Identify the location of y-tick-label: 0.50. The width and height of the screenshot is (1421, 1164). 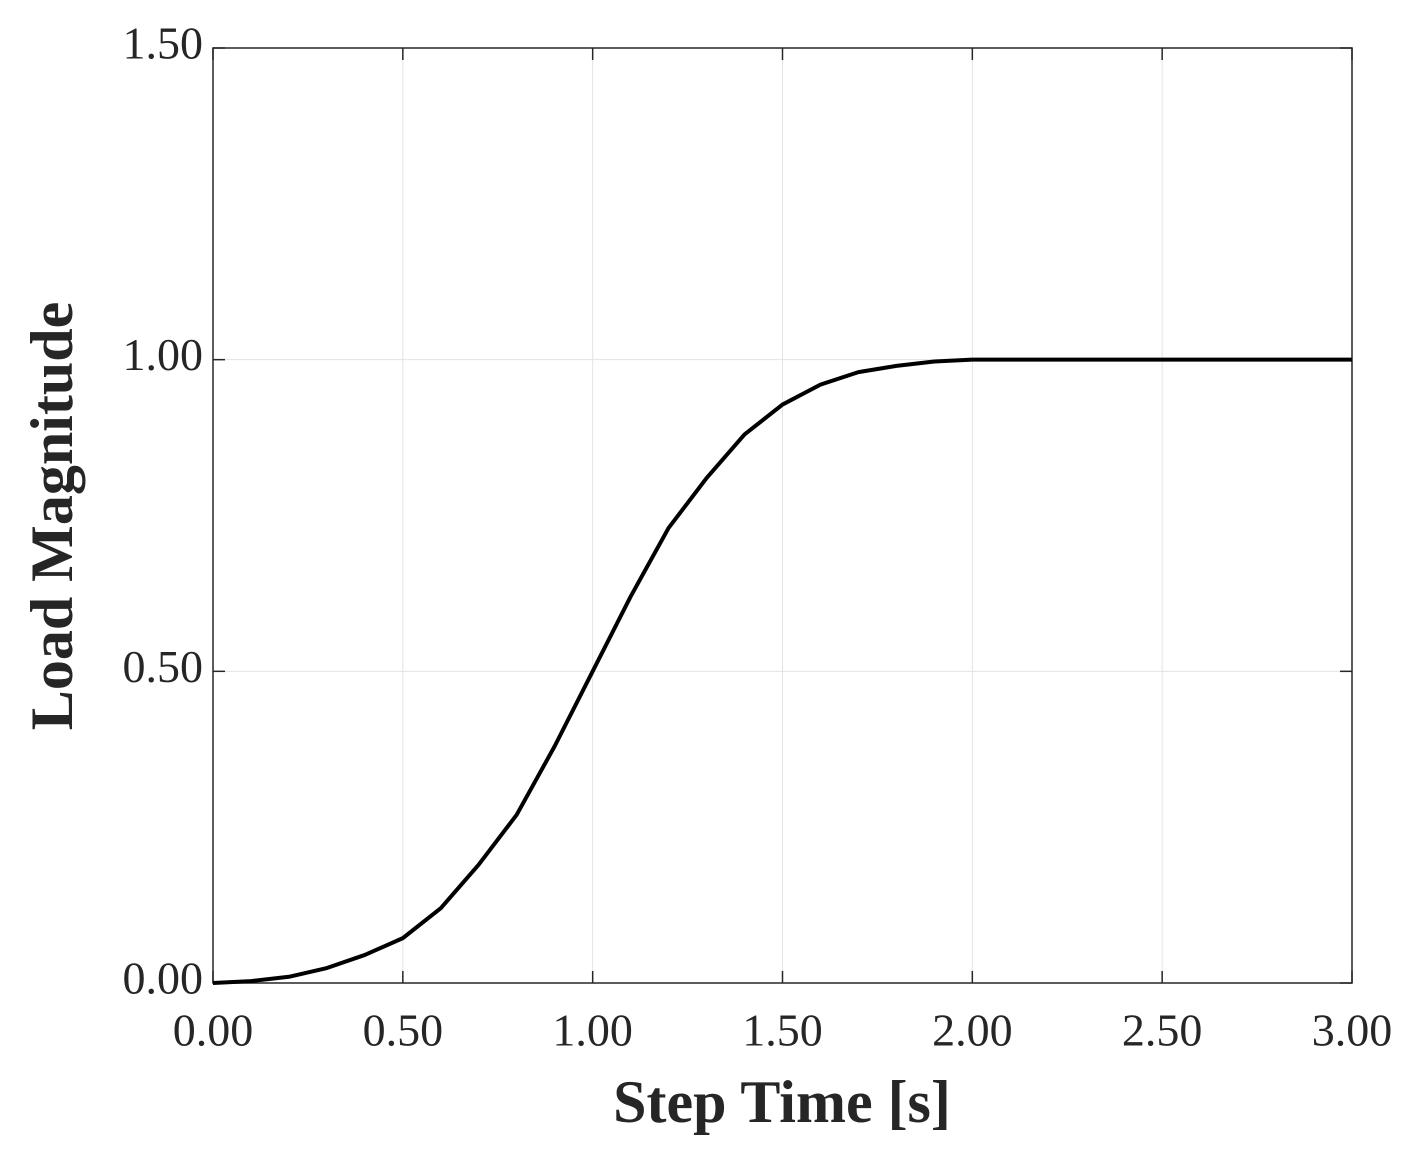
(163, 666).